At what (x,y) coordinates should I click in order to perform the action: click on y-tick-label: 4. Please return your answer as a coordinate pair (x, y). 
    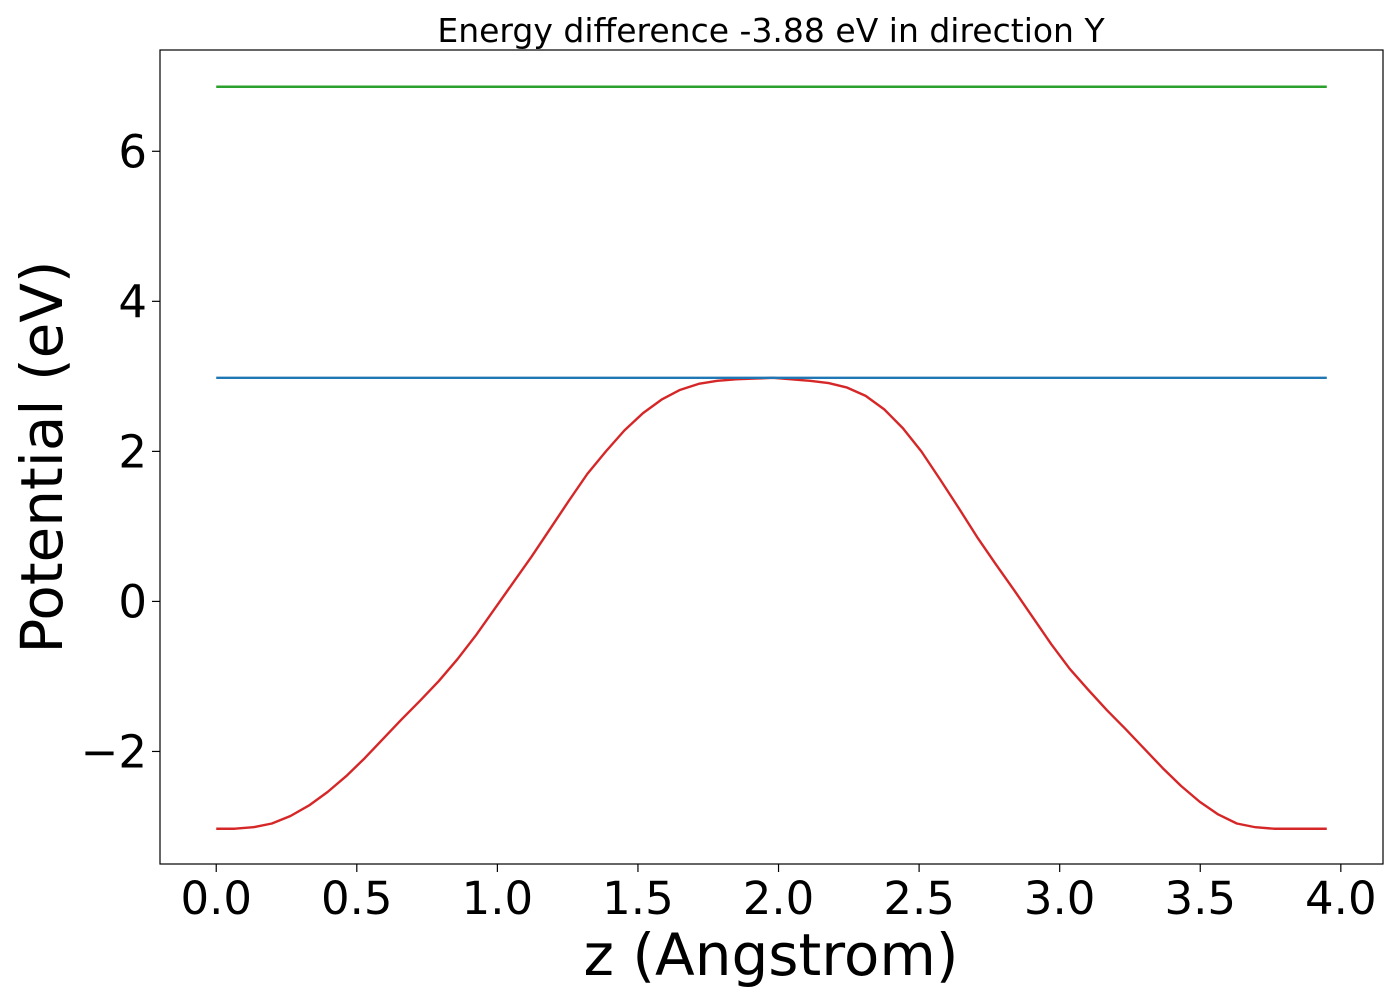
    Looking at the image, I should click on (132, 301).